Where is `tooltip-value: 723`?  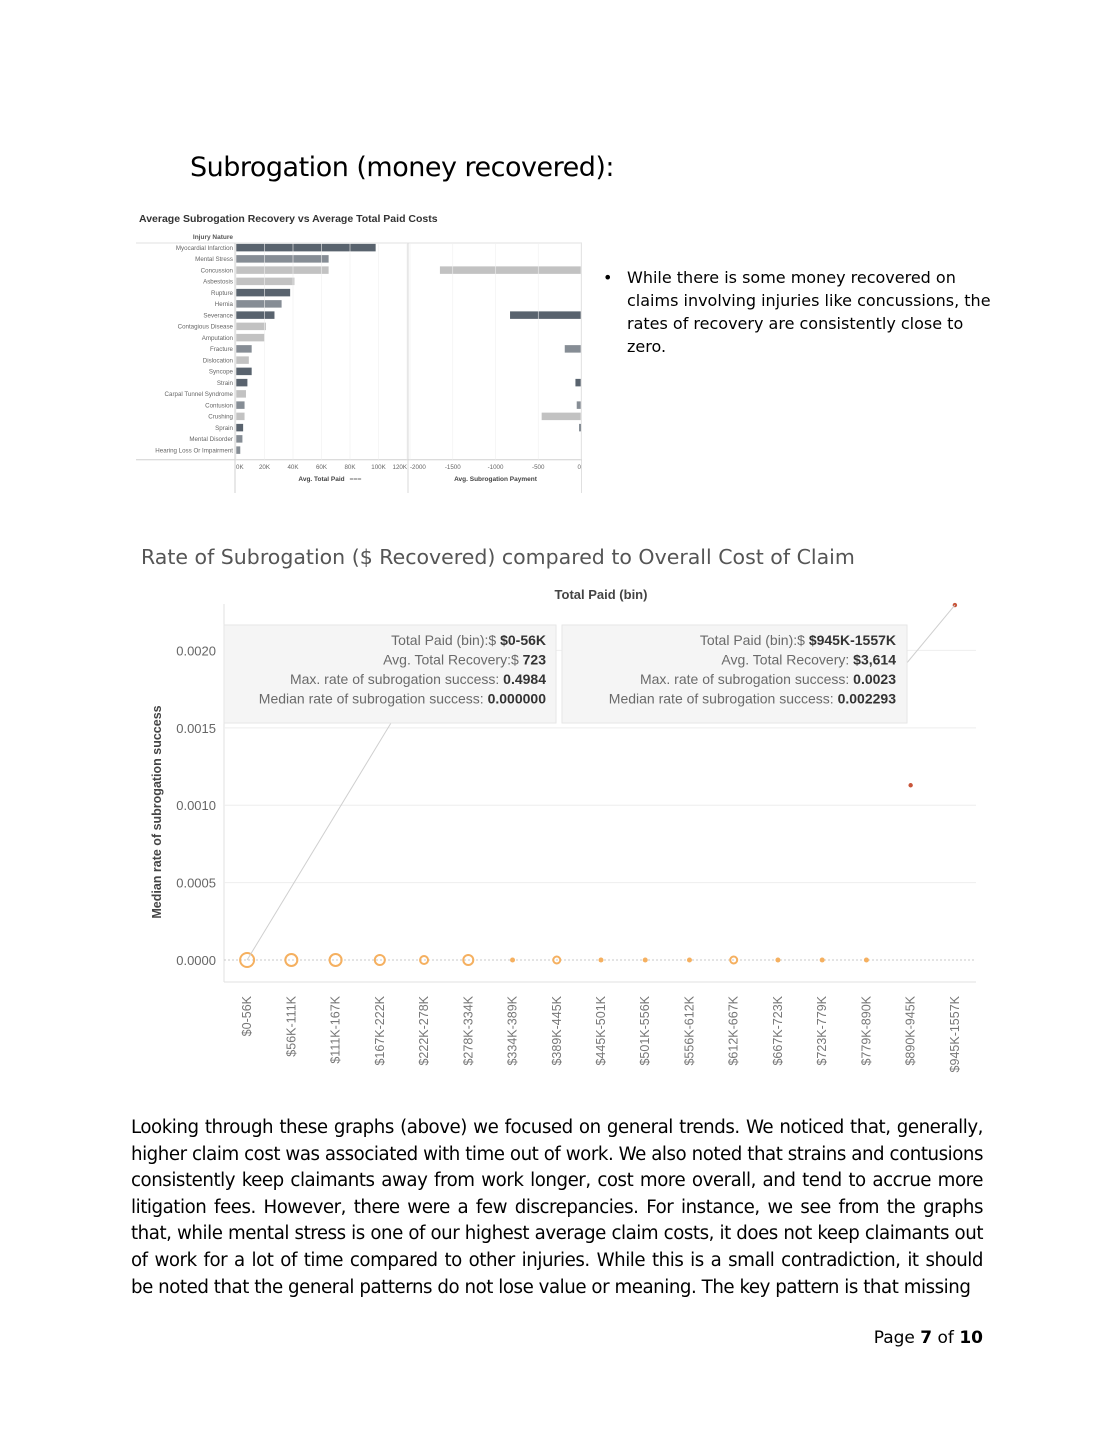
tooltip-value: 723 is located at coordinates (535, 660).